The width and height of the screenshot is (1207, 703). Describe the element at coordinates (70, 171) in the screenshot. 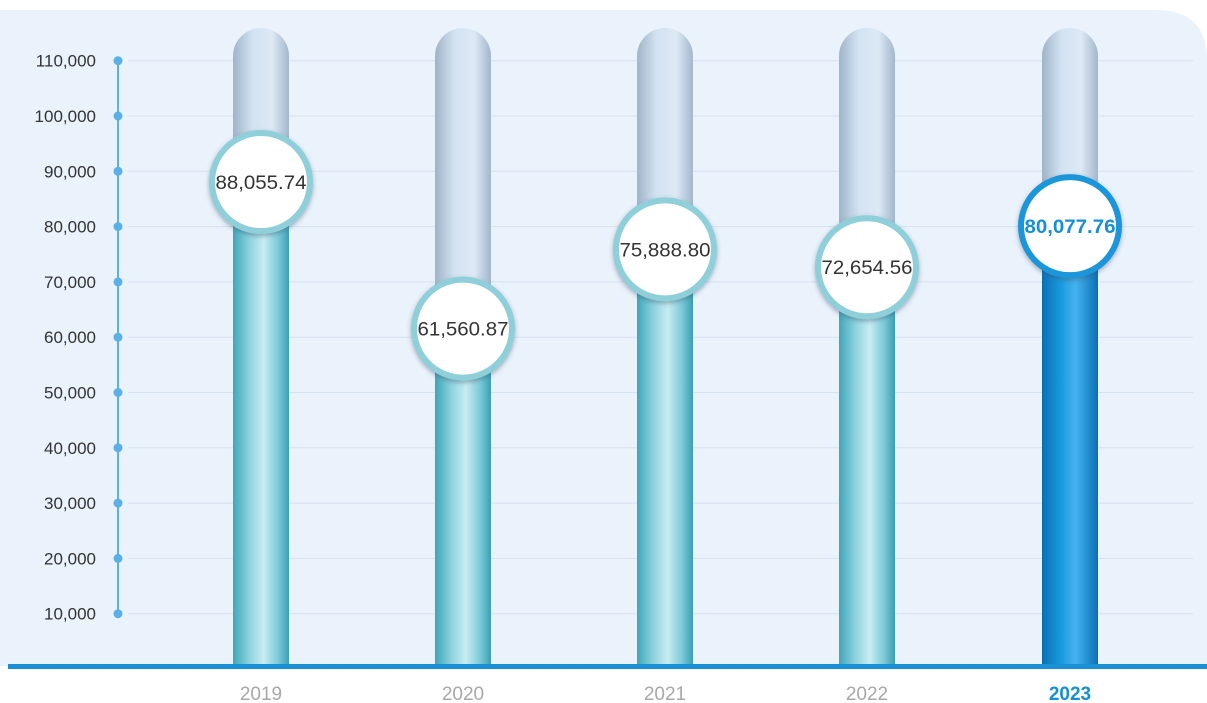

I see `y-tick-label: 90,000` at that location.